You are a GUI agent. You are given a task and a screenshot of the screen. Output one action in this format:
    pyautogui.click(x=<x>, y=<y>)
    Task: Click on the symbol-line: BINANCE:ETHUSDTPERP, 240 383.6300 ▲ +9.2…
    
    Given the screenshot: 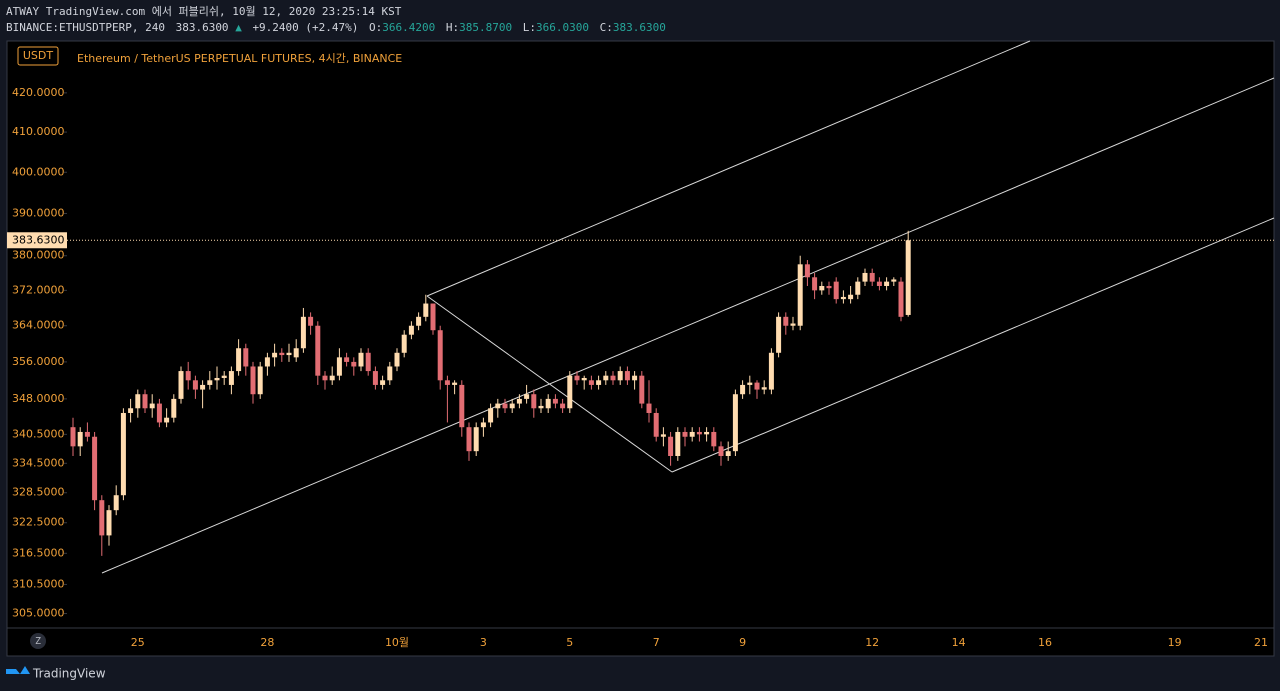 What is the action you would take?
    pyautogui.click(x=336, y=27)
    